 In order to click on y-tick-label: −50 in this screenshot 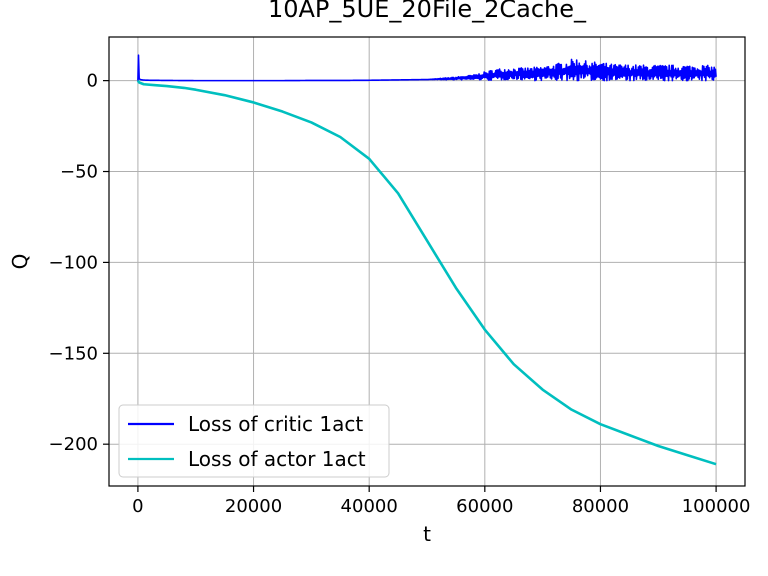, I will do `click(79, 172)`.